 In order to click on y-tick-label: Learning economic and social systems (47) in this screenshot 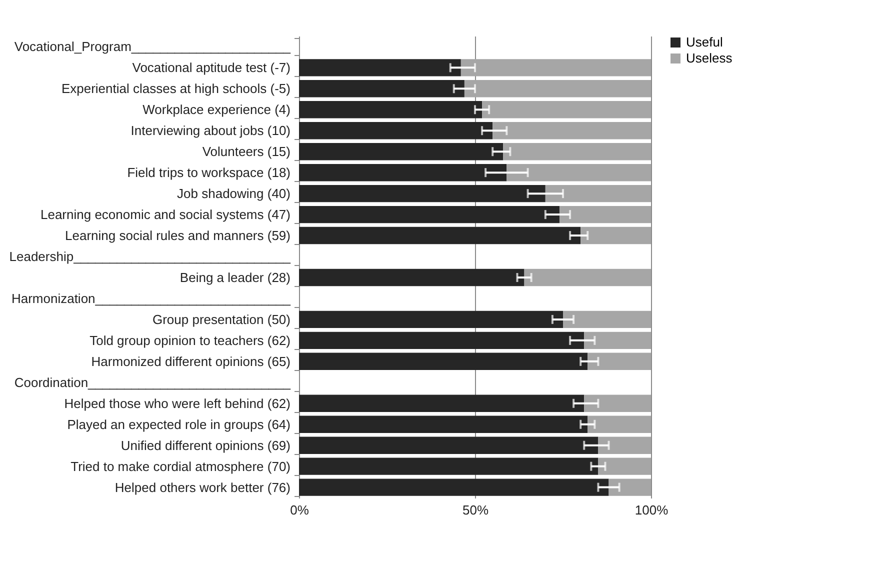, I will do `click(165, 214)`.